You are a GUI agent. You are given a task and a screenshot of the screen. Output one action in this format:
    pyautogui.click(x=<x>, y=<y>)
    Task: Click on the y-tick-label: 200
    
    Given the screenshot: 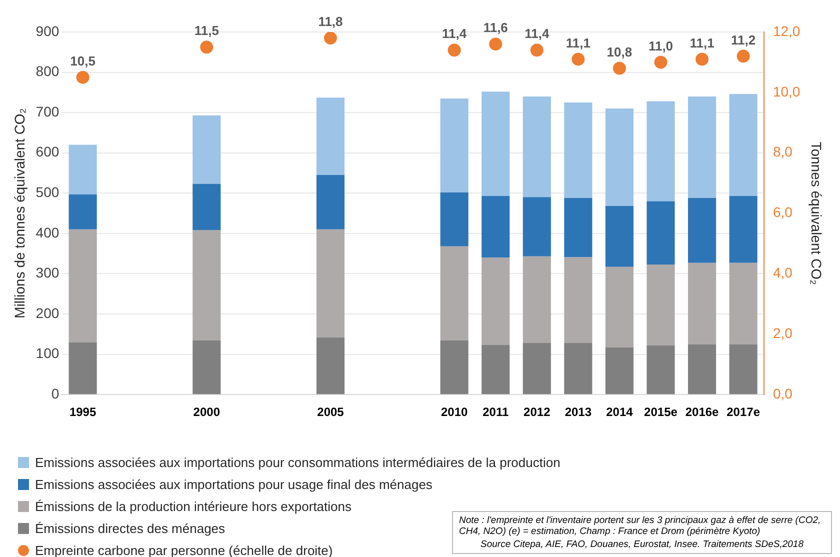 What is the action you would take?
    pyautogui.click(x=48, y=312)
    